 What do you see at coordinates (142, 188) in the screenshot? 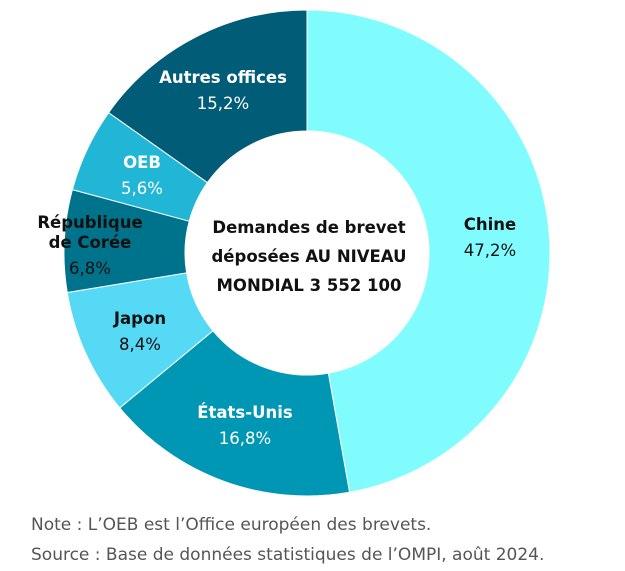
I see `slice-value-label: 5,6%` at bounding box center [142, 188].